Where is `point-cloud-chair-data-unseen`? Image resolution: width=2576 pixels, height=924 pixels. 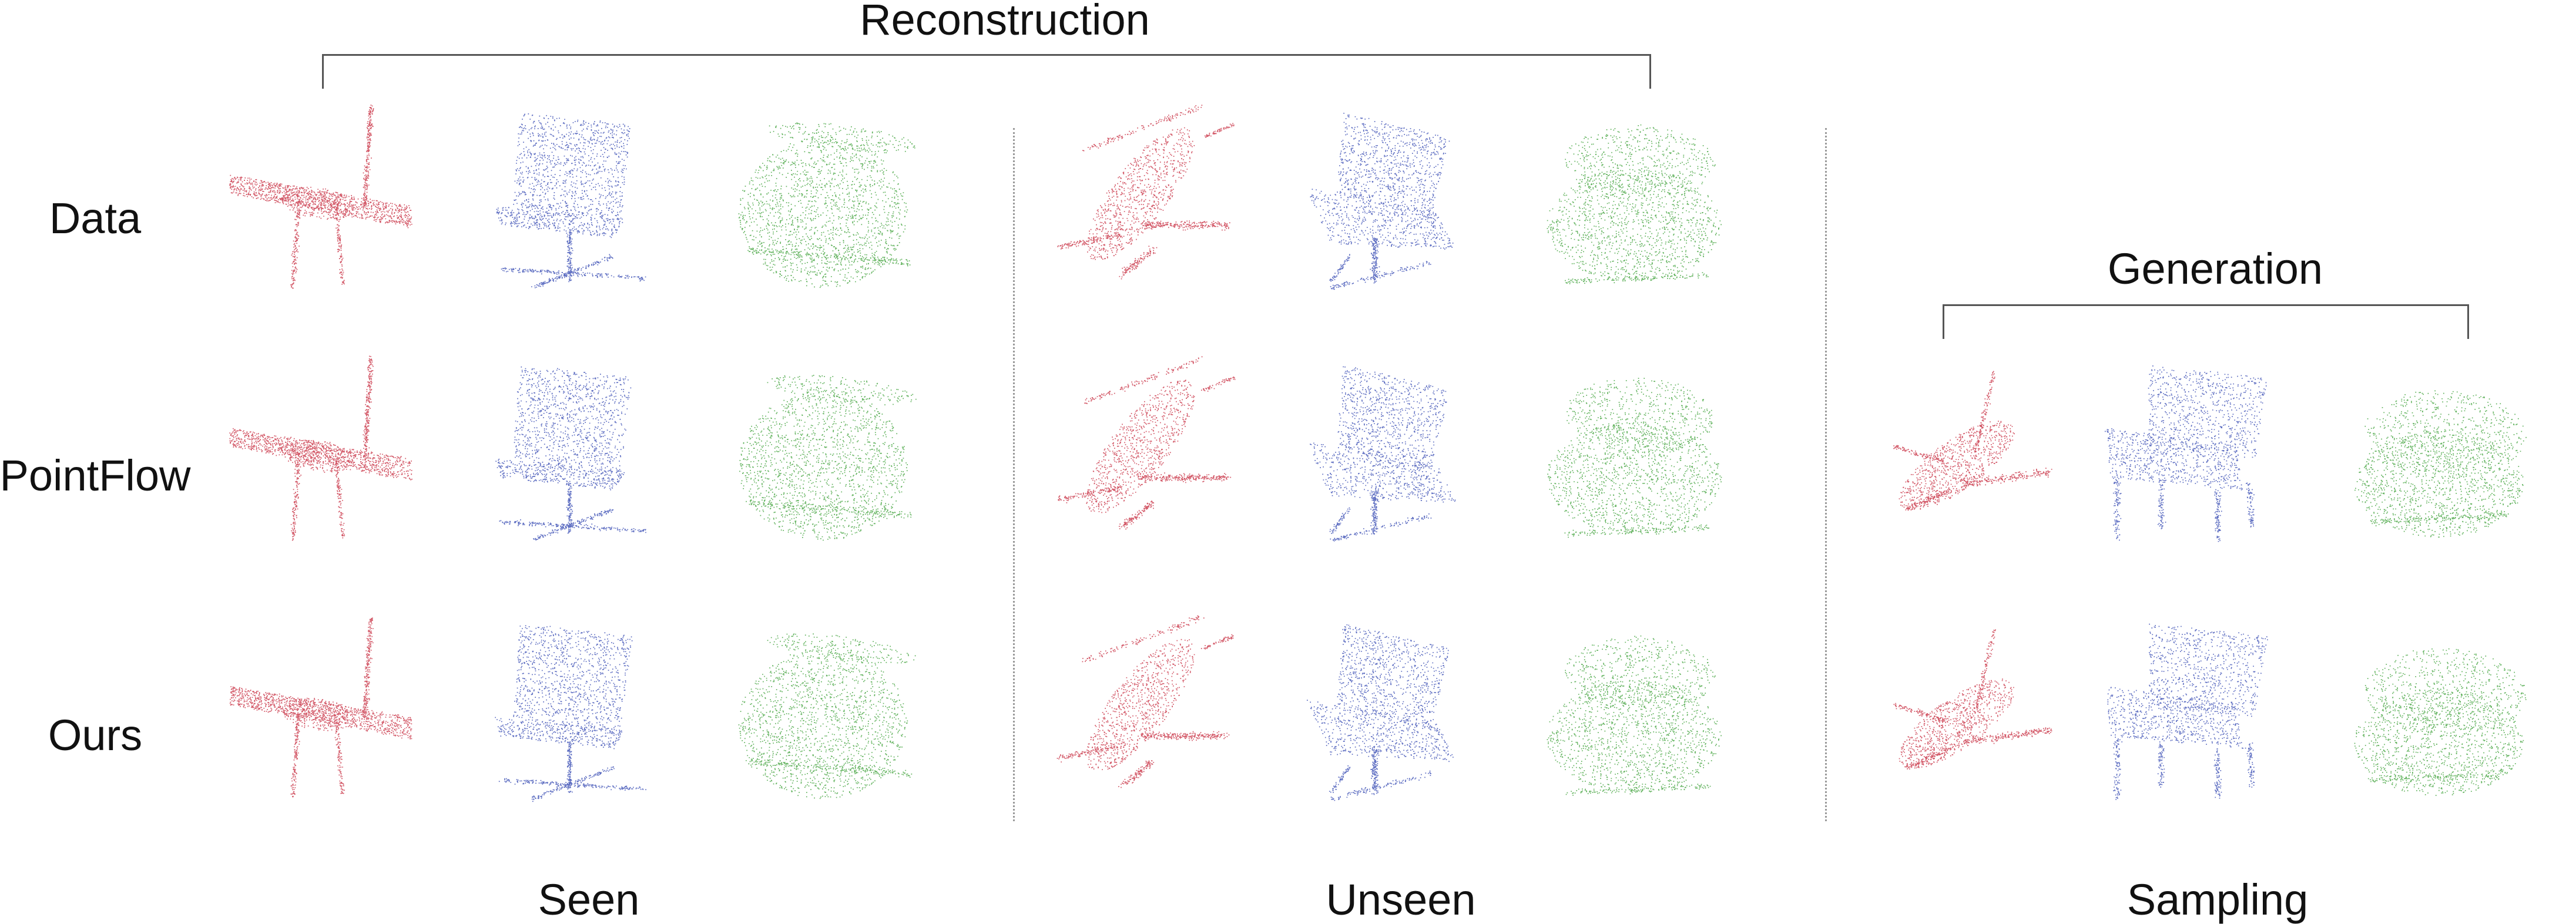 point-cloud-chair-data-unseen is located at coordinates (1382, 201).